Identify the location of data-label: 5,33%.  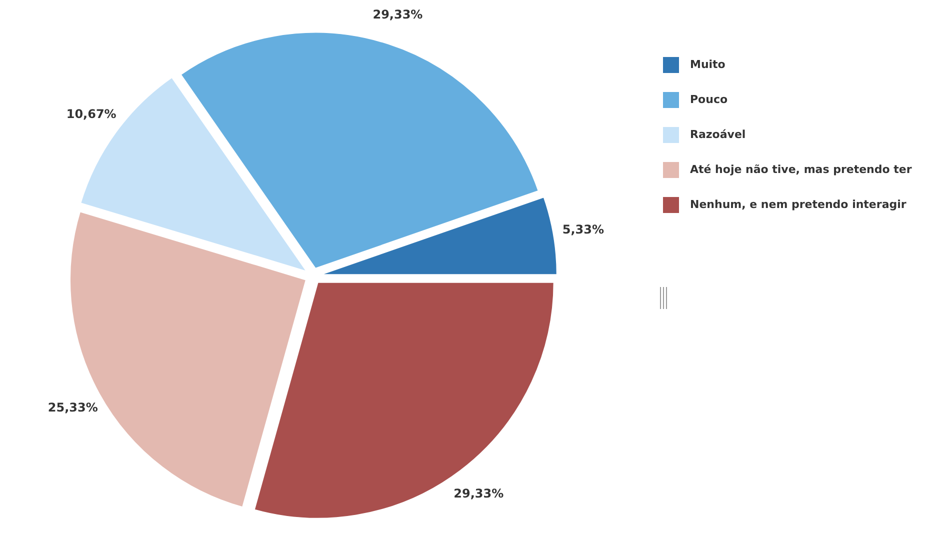
(583, 229).